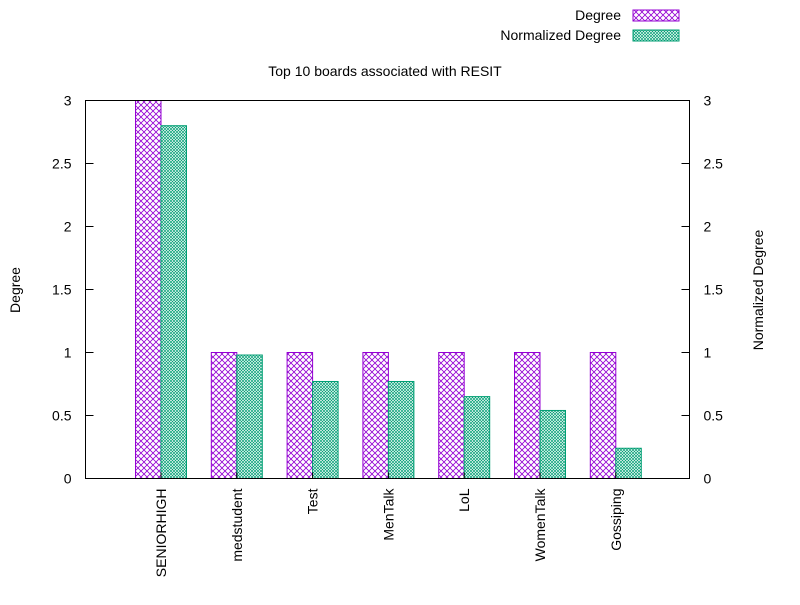 Image resolution: width=800 pixels, height=605 pixels. I want to click on x-tick-label: Gossiping, so click(616, 520).